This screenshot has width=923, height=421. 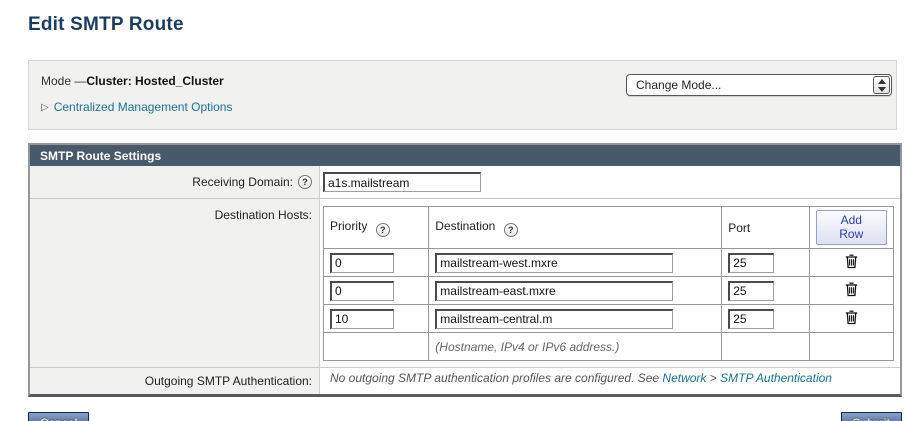 I want to click on priority-column-header: Priority ?, so click(x=376, y=227).